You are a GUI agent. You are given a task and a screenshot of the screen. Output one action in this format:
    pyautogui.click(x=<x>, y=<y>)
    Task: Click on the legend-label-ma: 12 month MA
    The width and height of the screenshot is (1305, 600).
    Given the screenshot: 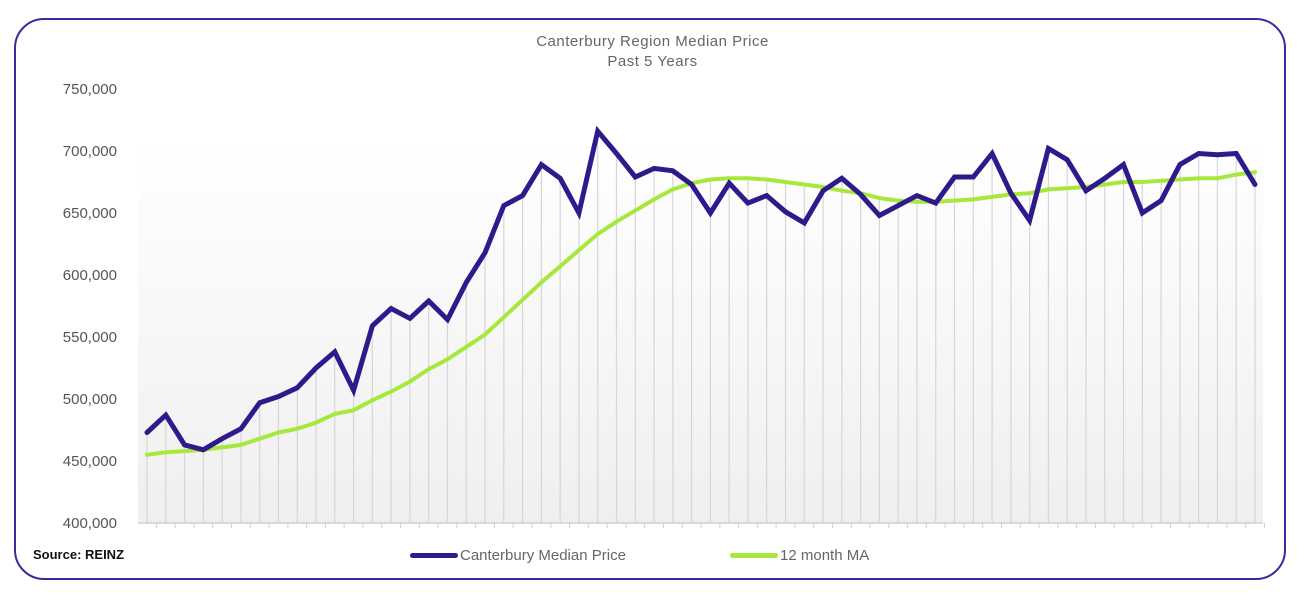 What is the action you would take?
    pyautogui.click(x=825, y=555)
    